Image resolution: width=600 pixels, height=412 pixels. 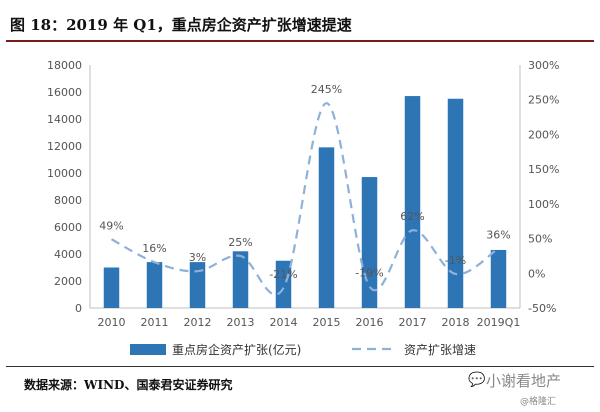 What do you see at coordinates (155, 322) in the screenshot?
I see `x-tick-label: 2011` at bounding box center [155, 322].